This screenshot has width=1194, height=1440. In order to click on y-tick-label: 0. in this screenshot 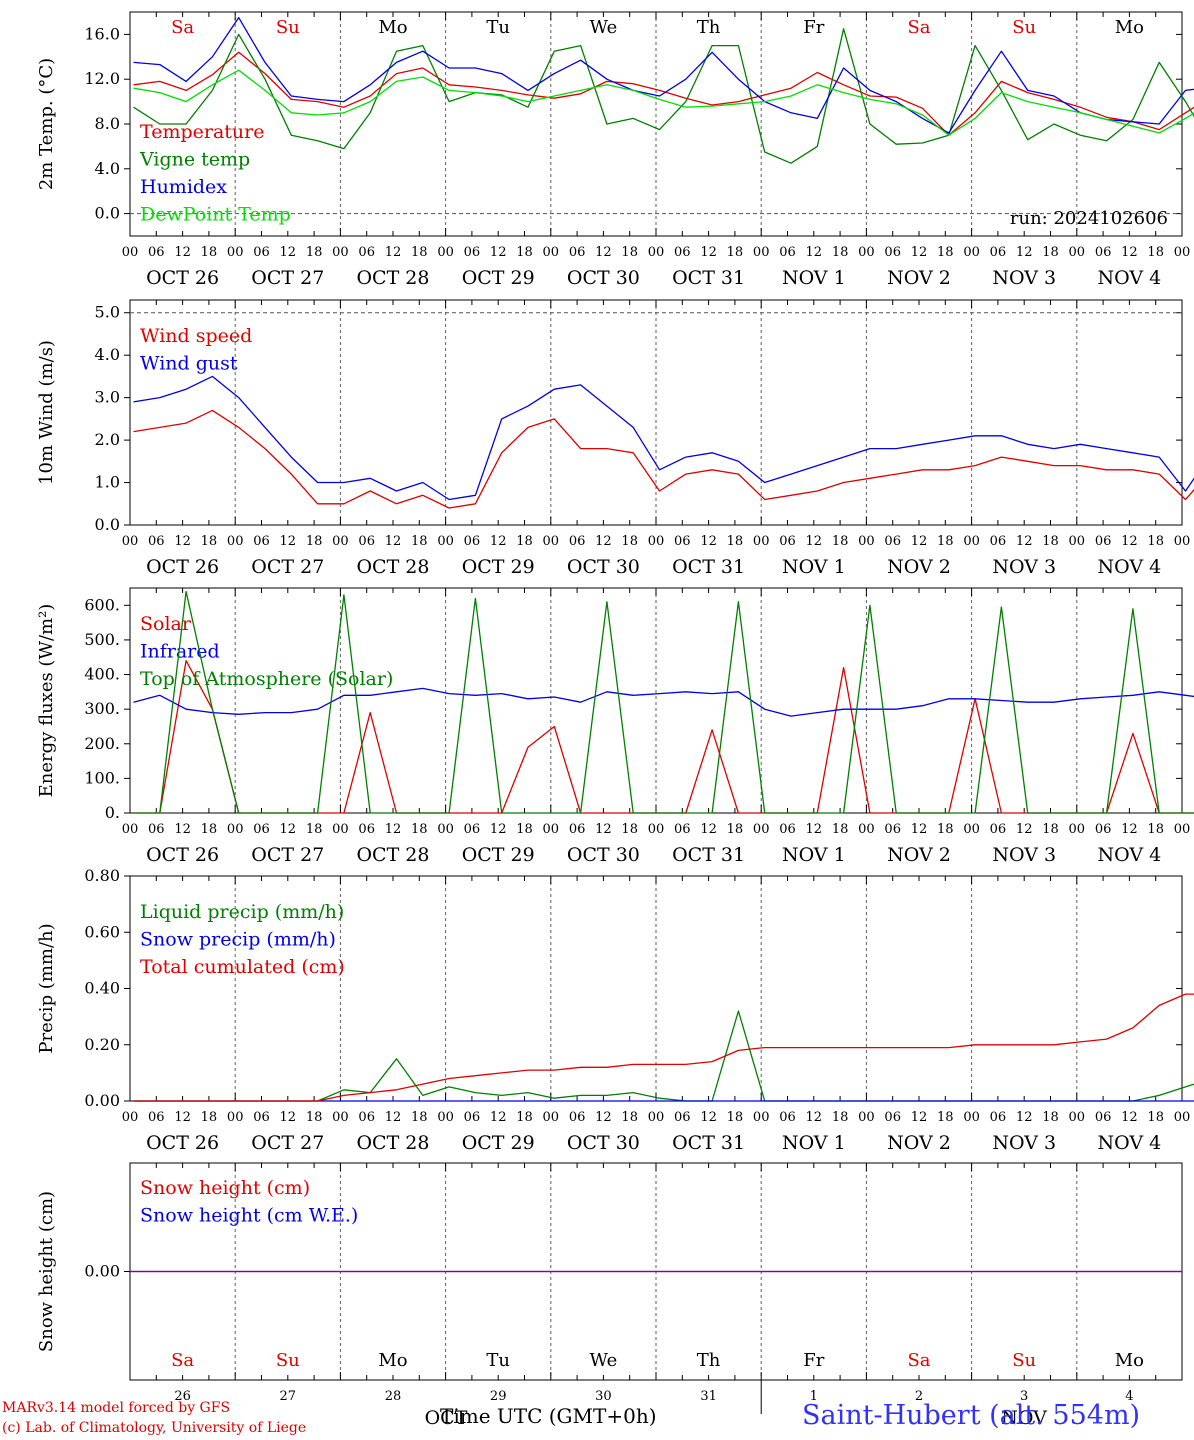, I will do `click(112, 812)`.